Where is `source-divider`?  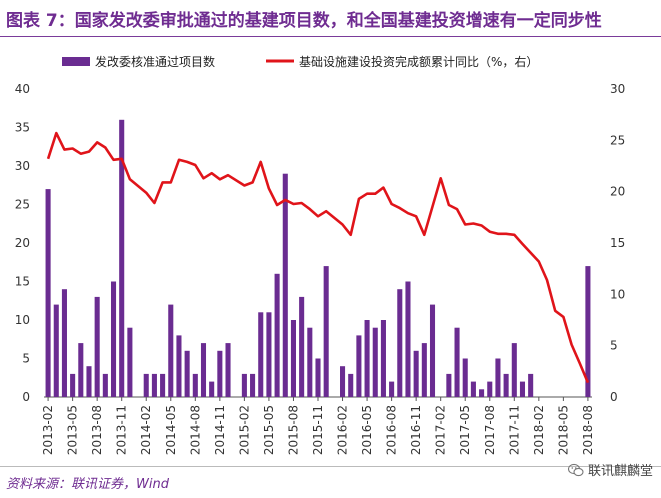 source-divider is located at coordinates (330, 466).